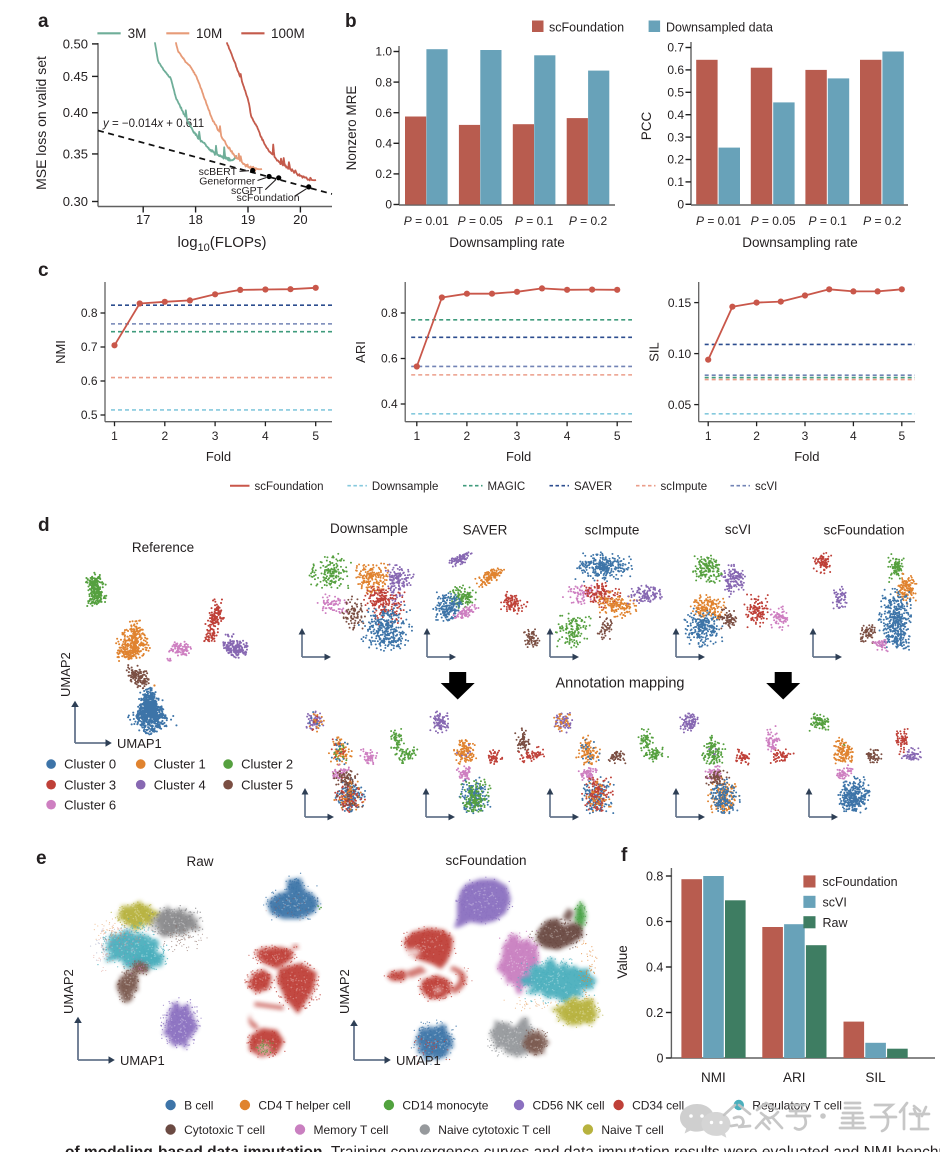 The image size is (940, 1152). What do you see at coordinates (199, 861) in the screenshot?
I see `svg-text: Raw` at bounding box center [199, 861].